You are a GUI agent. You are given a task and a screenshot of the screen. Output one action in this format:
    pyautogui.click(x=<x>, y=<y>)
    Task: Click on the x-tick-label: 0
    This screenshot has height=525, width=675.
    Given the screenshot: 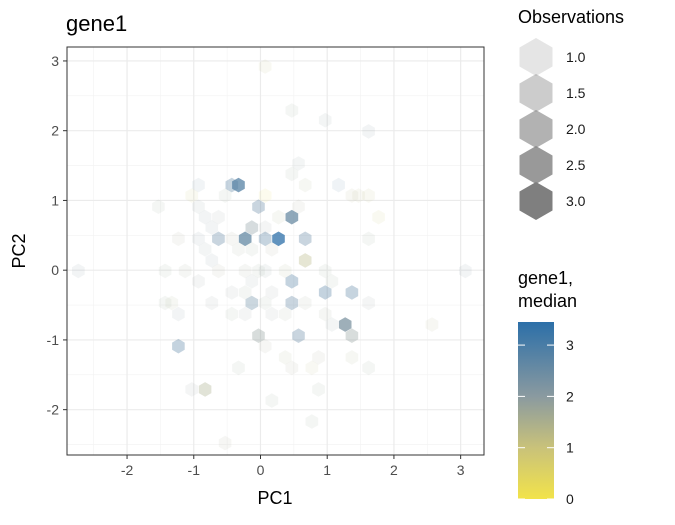 What is the action you would take?
    pyautogui.click(x=261, y=470)
    